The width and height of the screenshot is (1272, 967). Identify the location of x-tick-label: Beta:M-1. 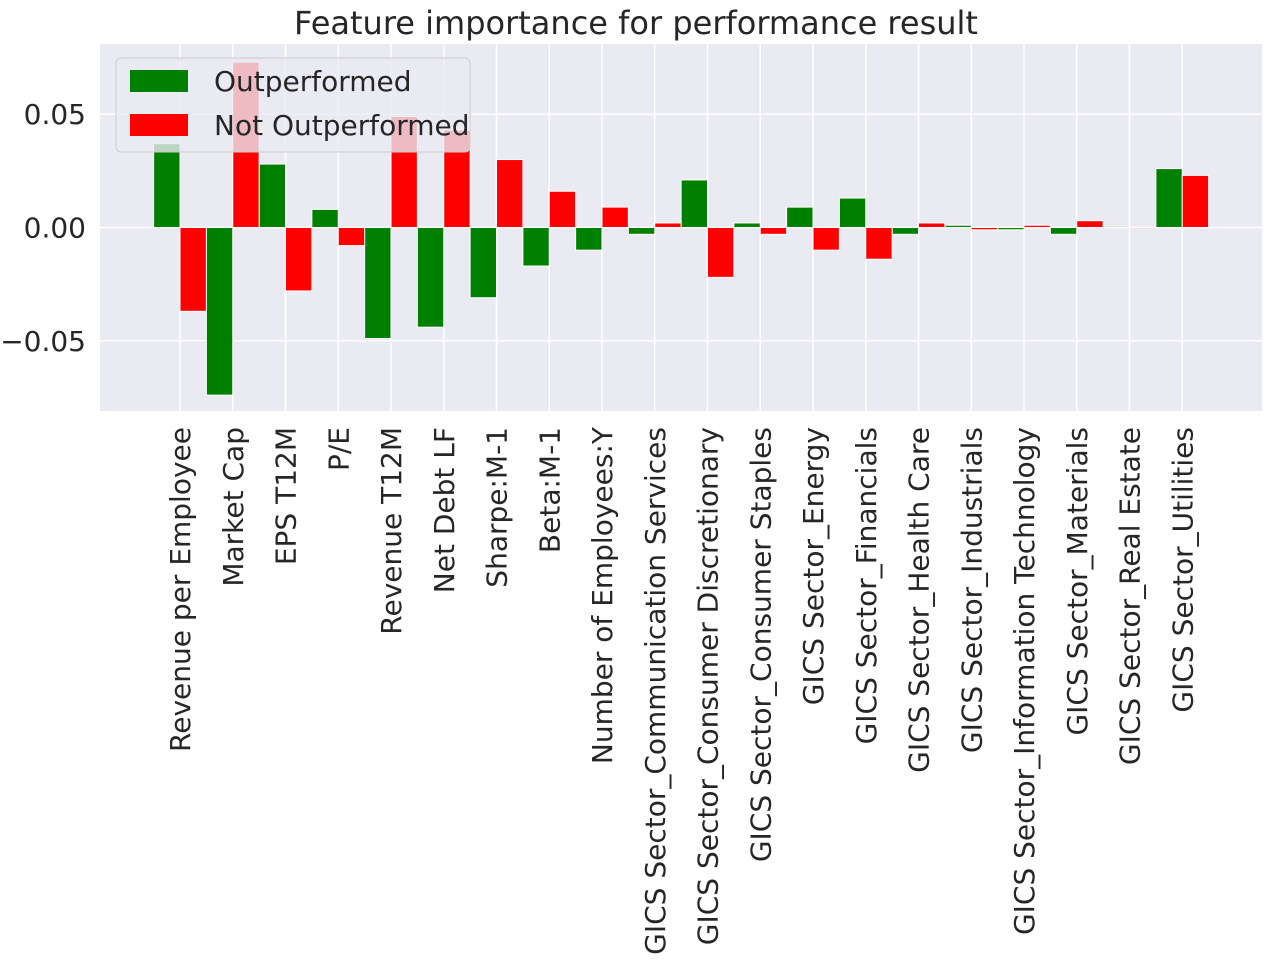
(549, 490).